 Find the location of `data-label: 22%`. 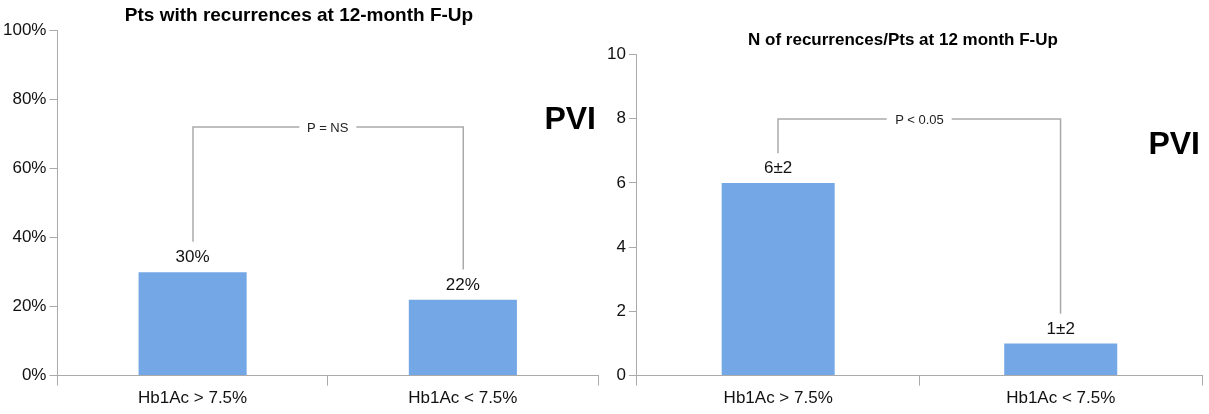

data-label: 22% is located at coordinates (462, 284).